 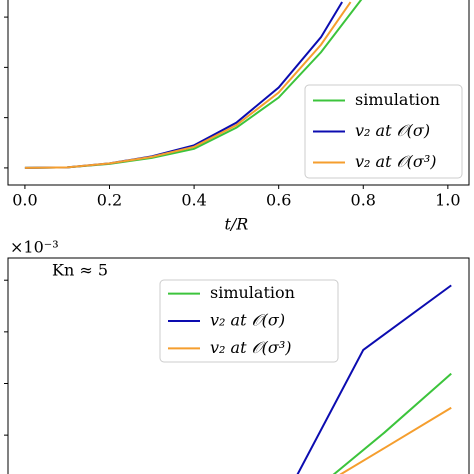 I want to click on x-tick-label: 0.6, so click(x=278, y=200).